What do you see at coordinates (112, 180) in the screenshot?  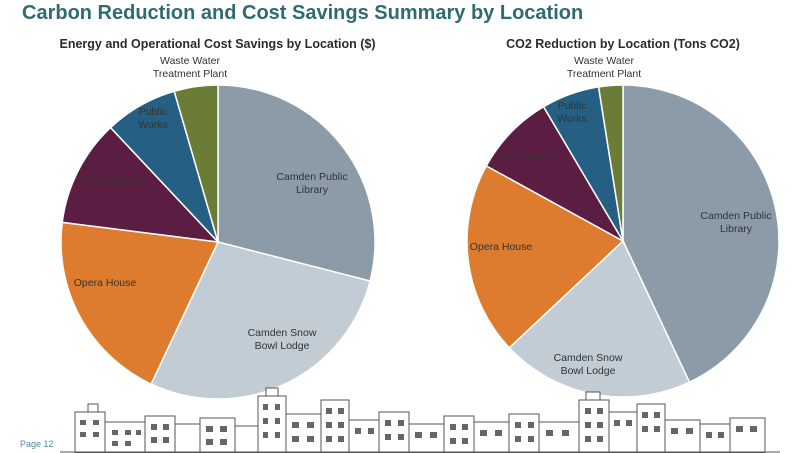 I see `cost-label-public-safety: Public Safety` at bounding box center [112, 180].